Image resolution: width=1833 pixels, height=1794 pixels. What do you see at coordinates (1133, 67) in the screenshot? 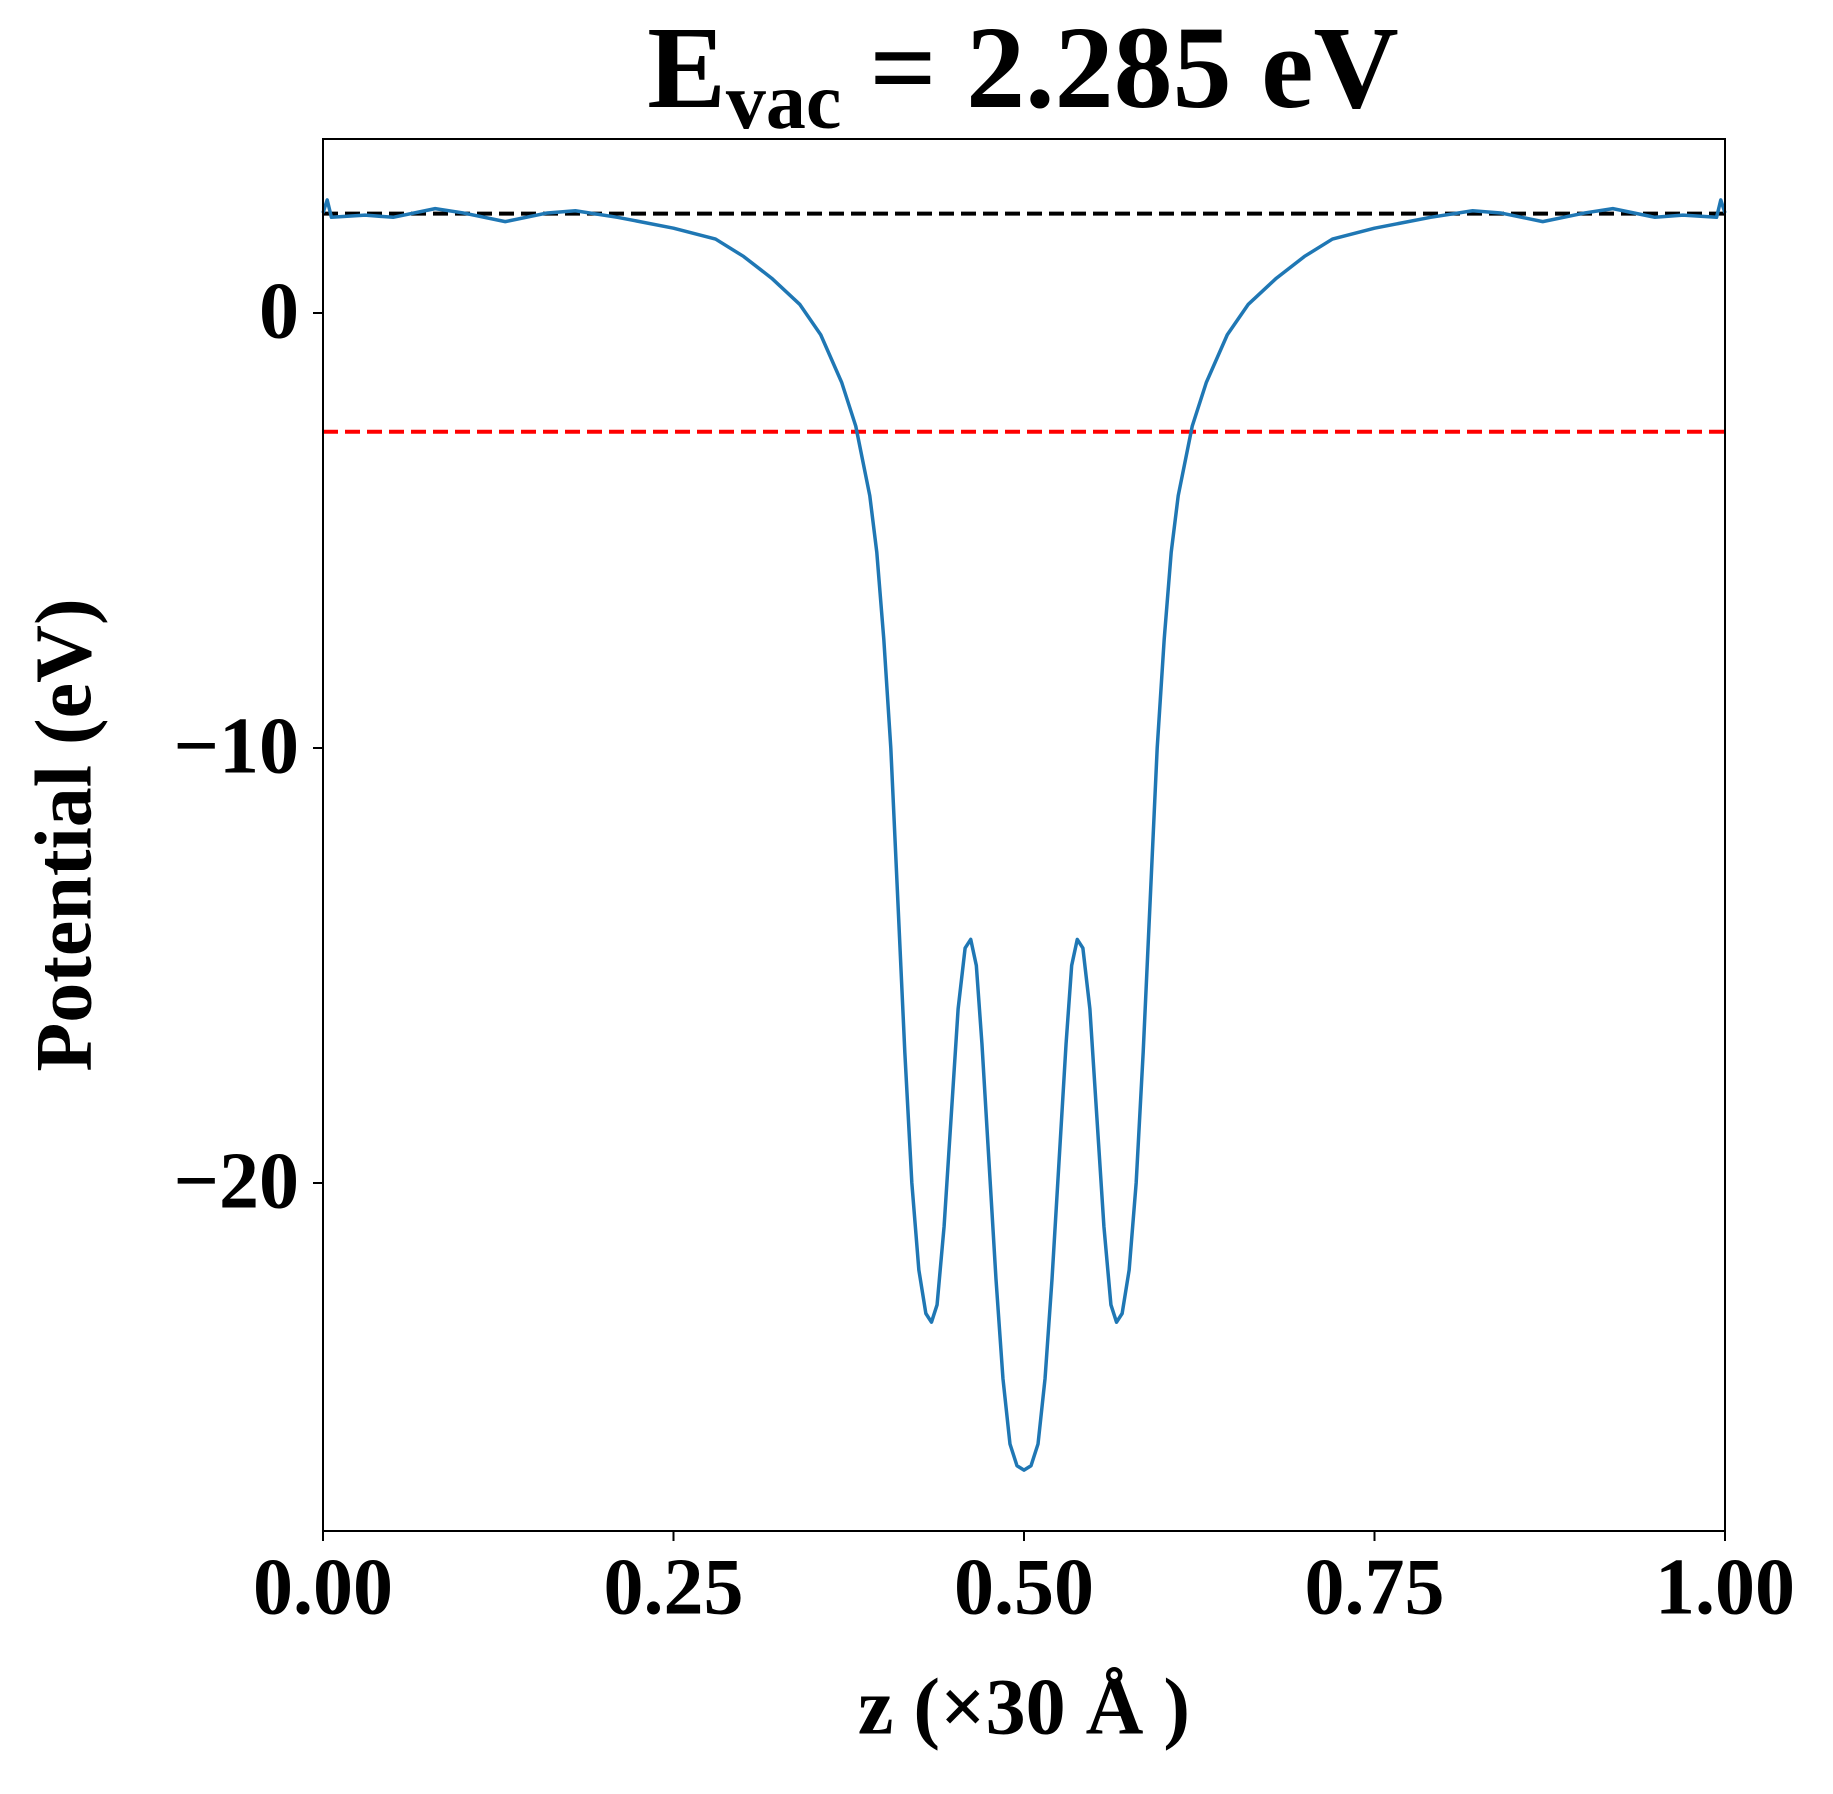
I see `title-rest: = 2.285 eV` at bounding box center [1133, 67].